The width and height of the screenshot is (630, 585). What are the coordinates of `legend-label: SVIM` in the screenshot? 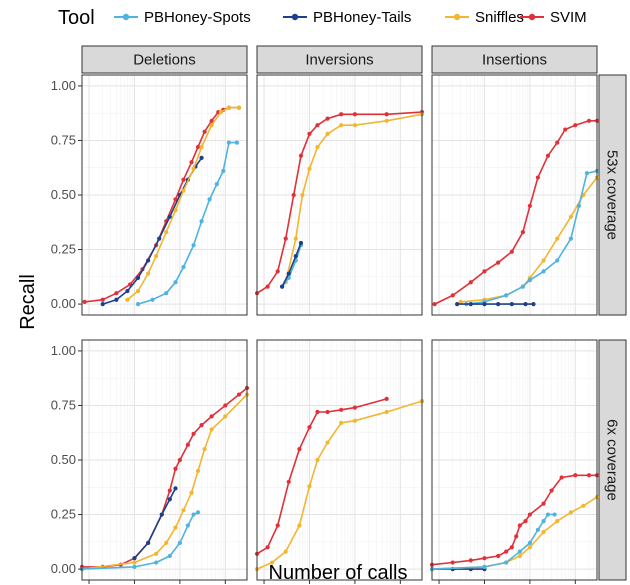 It's located at (568, 17).